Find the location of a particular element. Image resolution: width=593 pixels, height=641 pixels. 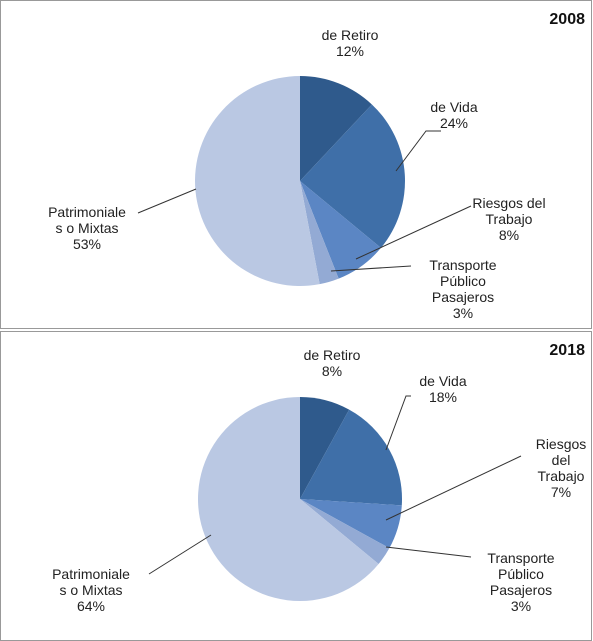

slice-label: de Retiro 8% is located at coordinates (332, 363).